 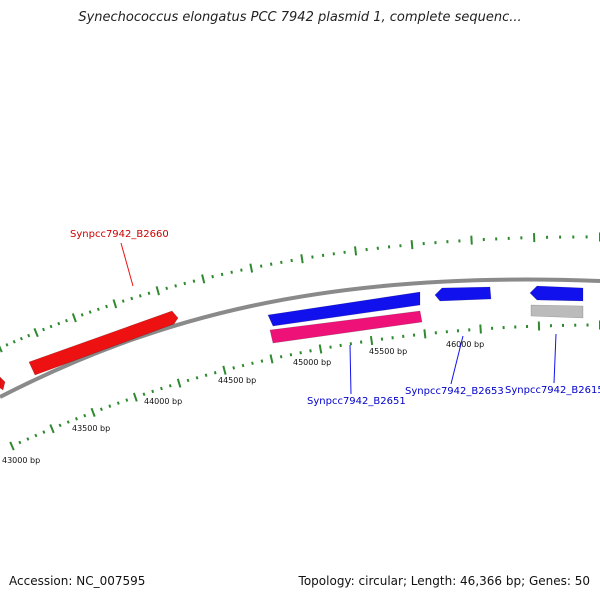 I want to click on gene-label-b2615: Synpcc7942_B2615, so click(x=552, y=390).